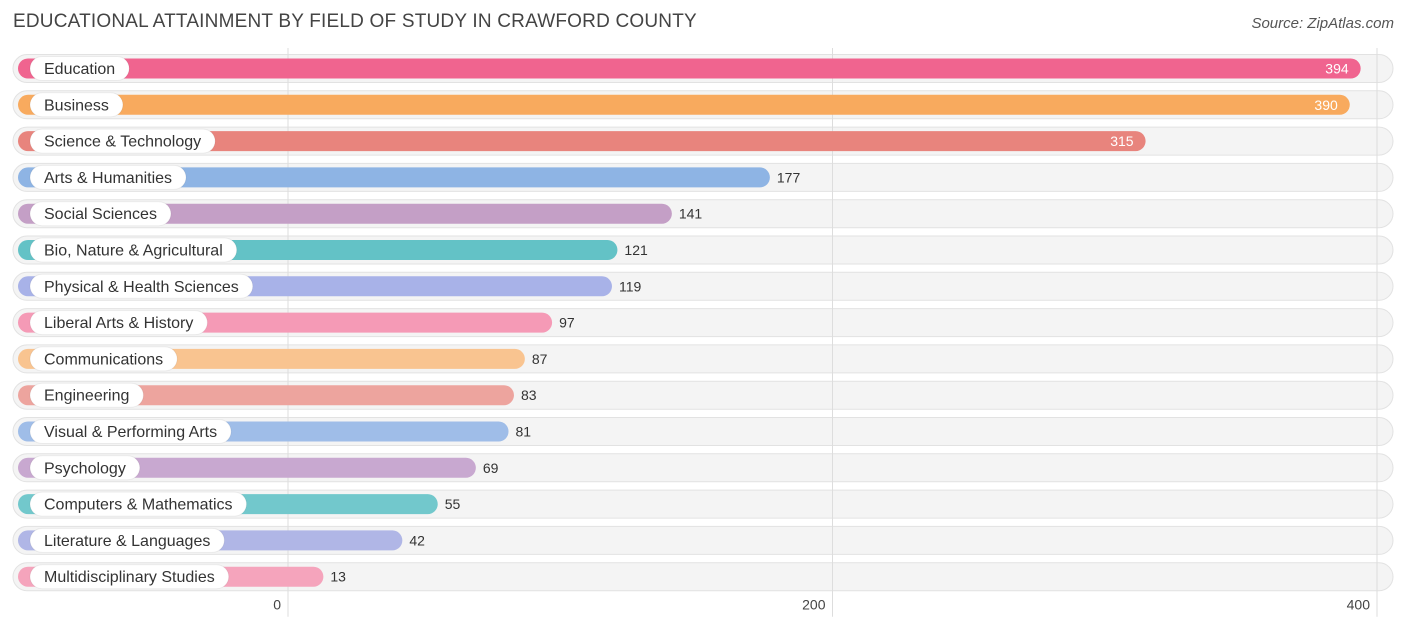 The width and height of the screenshot is (1406, 631). I want to click on value-label: 141, so click(691, 214).